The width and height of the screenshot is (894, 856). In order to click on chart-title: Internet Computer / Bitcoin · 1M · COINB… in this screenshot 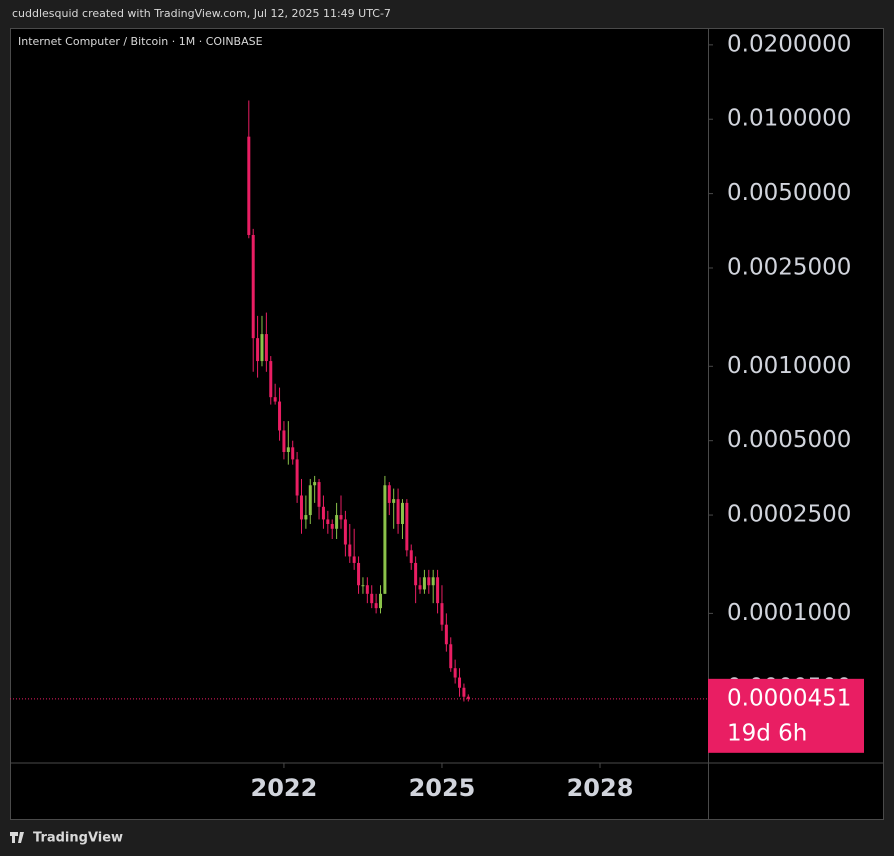, I will do `click(140, 41)`.